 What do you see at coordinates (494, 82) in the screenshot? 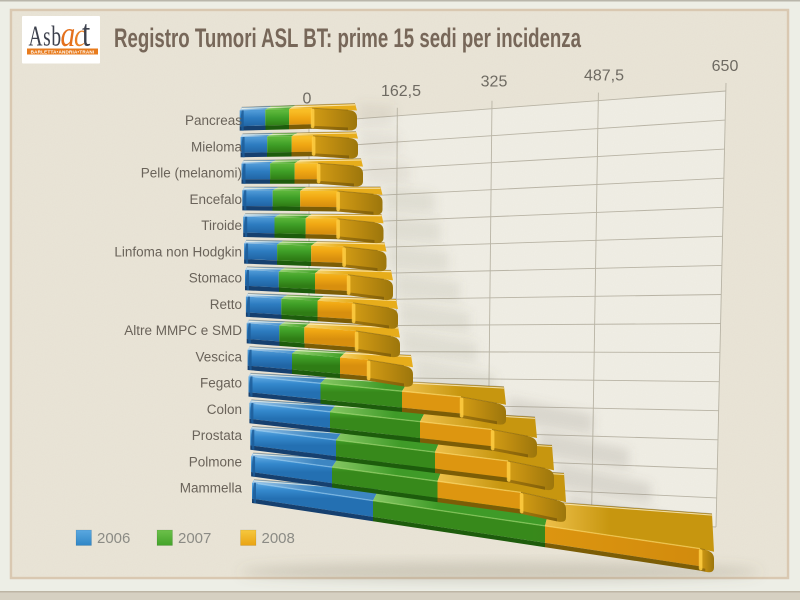
I see `svg-text: 325` at bounding box center [494, 82].